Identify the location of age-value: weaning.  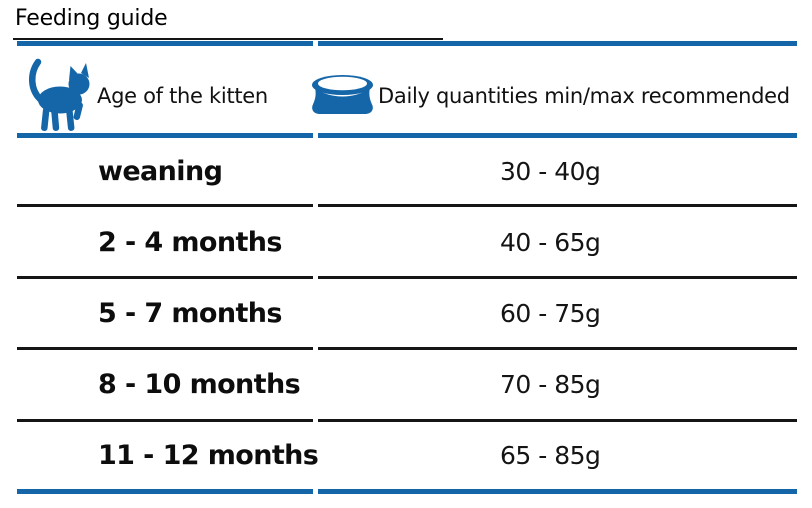
(160, 171).